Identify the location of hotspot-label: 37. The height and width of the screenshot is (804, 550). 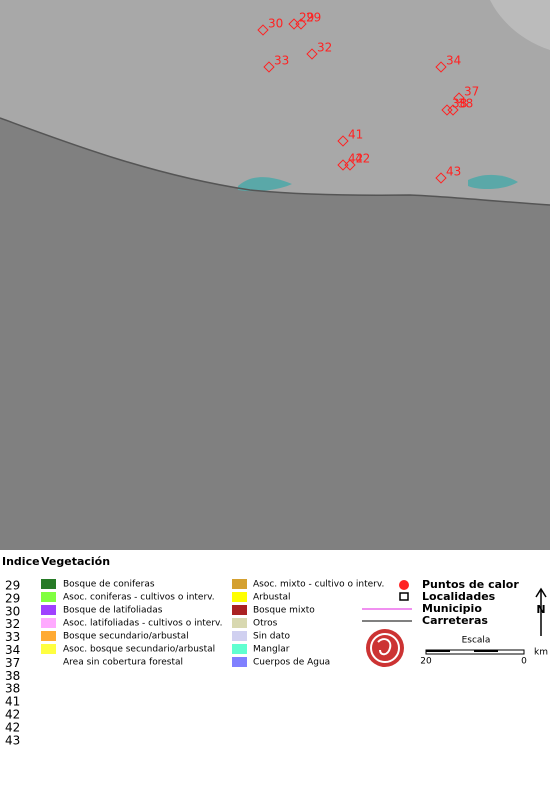
(471, 92).